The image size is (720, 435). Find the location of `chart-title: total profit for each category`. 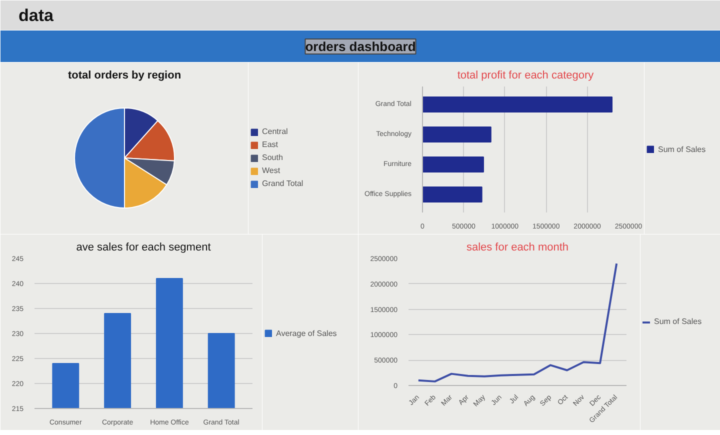

chart-title: total profit for each category is located at coordinates (525, 76).